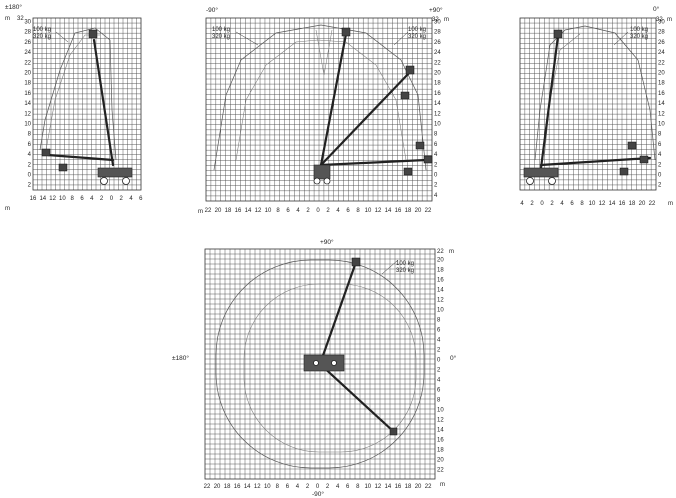  What do you see at coordinates (13, 7) in the screenshot?
I see `angle-top-label: ±180°` at bounding box center [13, 7].